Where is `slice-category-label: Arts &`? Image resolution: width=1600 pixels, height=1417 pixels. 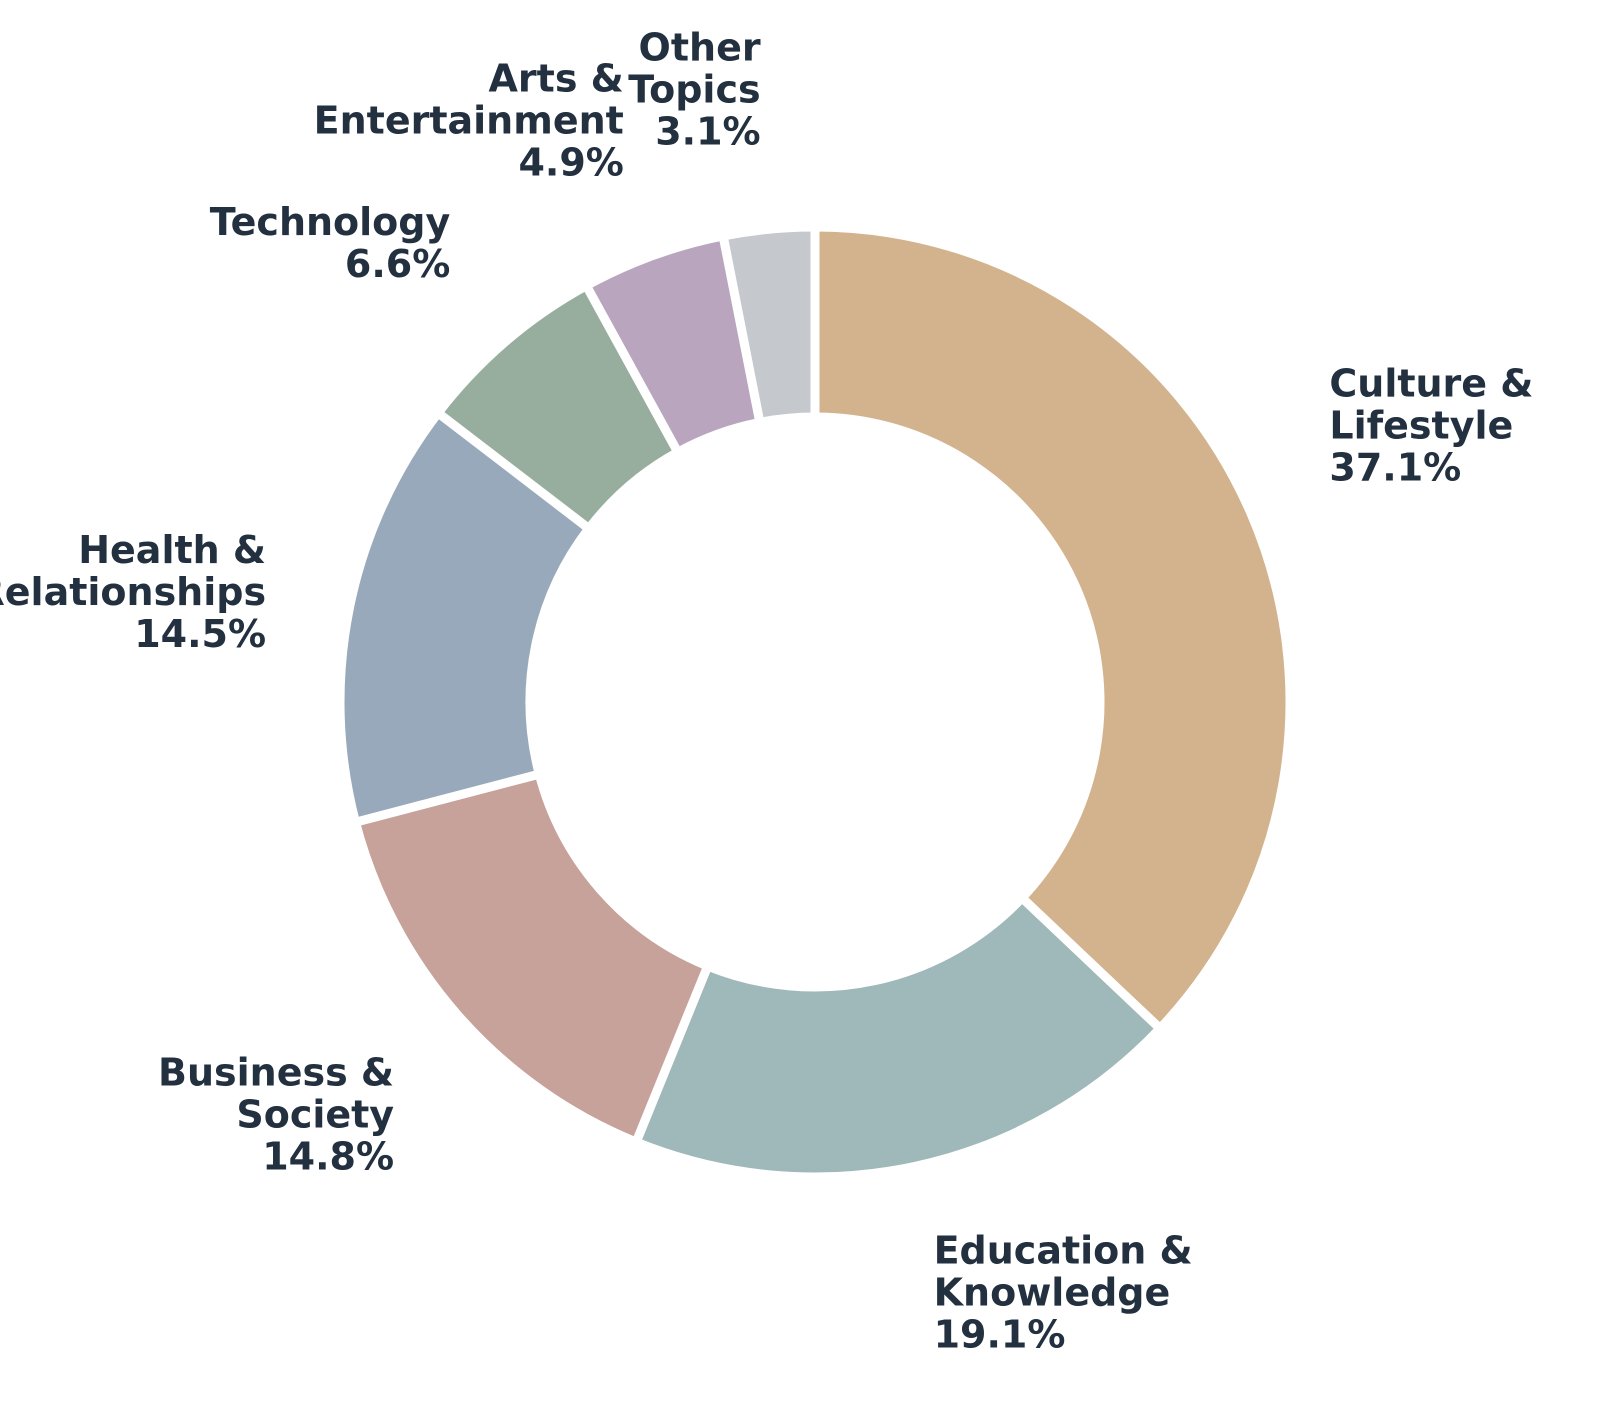 slice-category-label: Arts & is located at coordinates (556, 79).